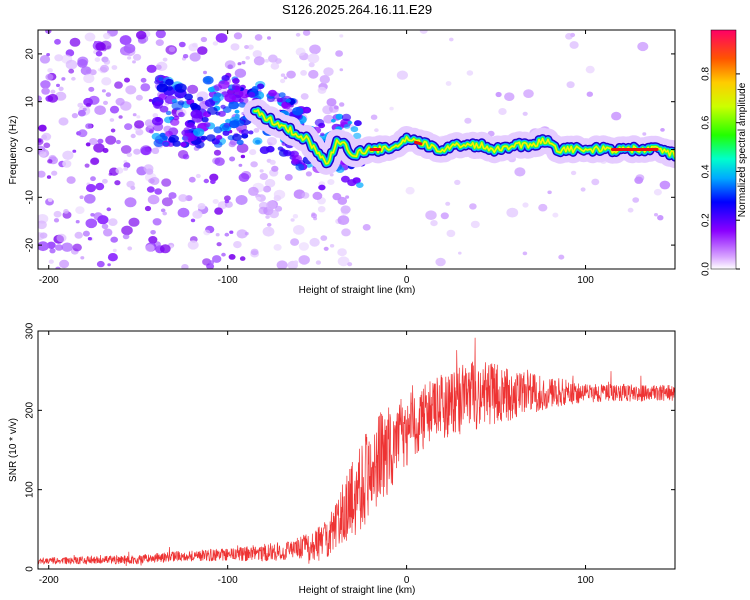 This screenshot has width=750, height=600. I want to click on x-tick-label: -200, so click(49, 580).